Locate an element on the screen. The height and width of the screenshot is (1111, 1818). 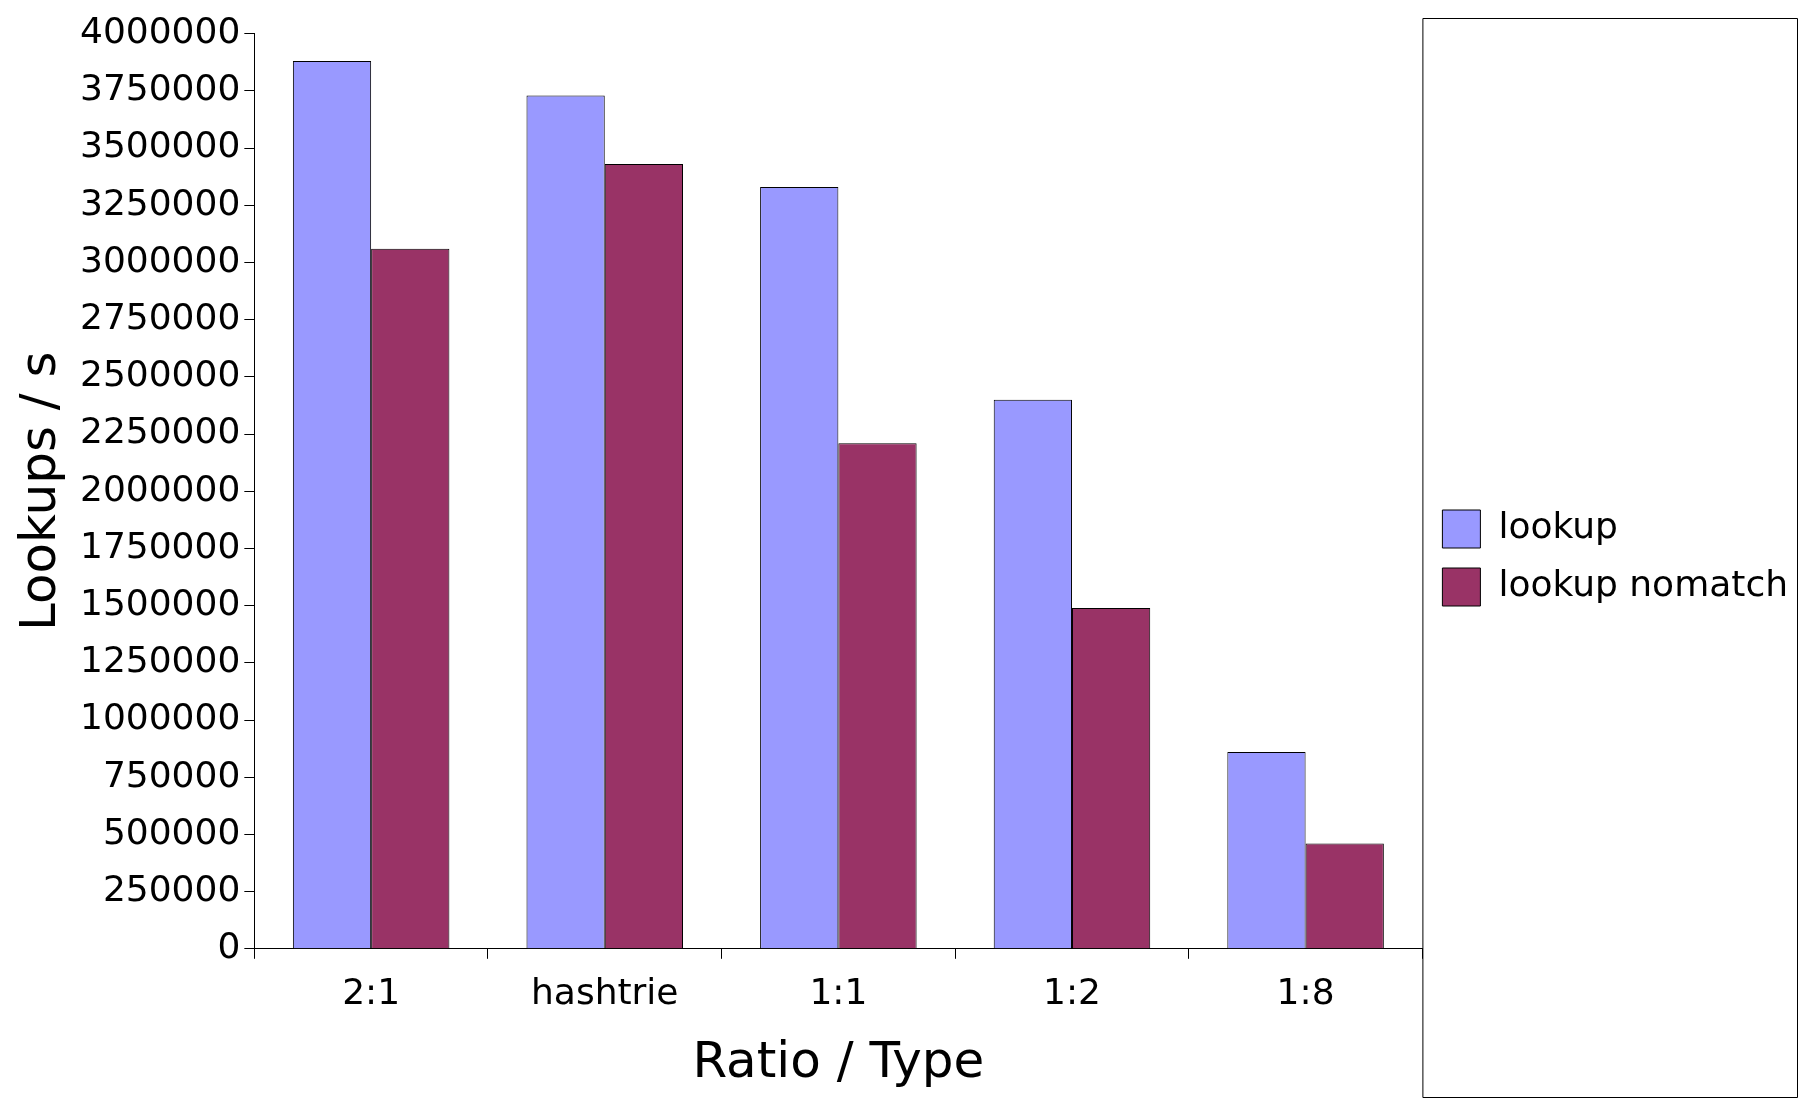
y-tick-label: 0 is located at coordinates (229, 946).